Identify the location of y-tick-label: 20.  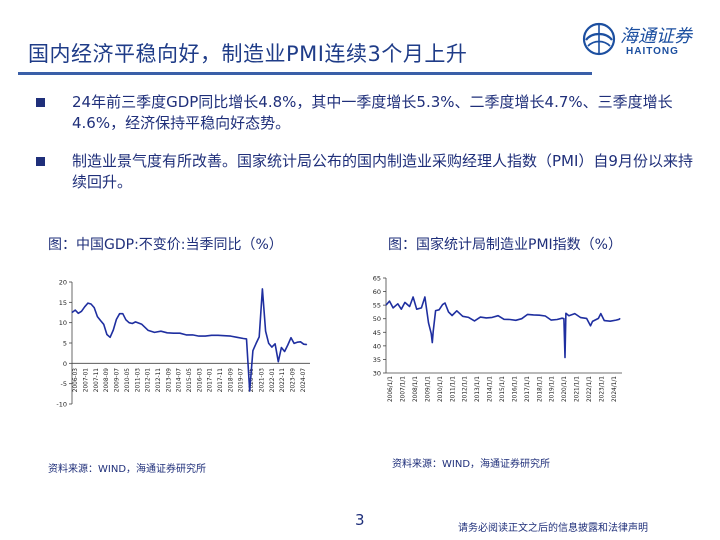
(63, 283).